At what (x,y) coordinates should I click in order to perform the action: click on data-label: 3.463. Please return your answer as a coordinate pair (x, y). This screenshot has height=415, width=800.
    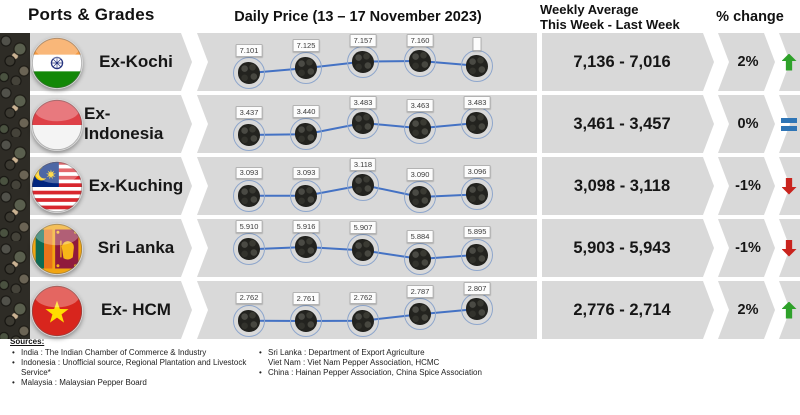
    Looking at the image, I should click on (420, 105).